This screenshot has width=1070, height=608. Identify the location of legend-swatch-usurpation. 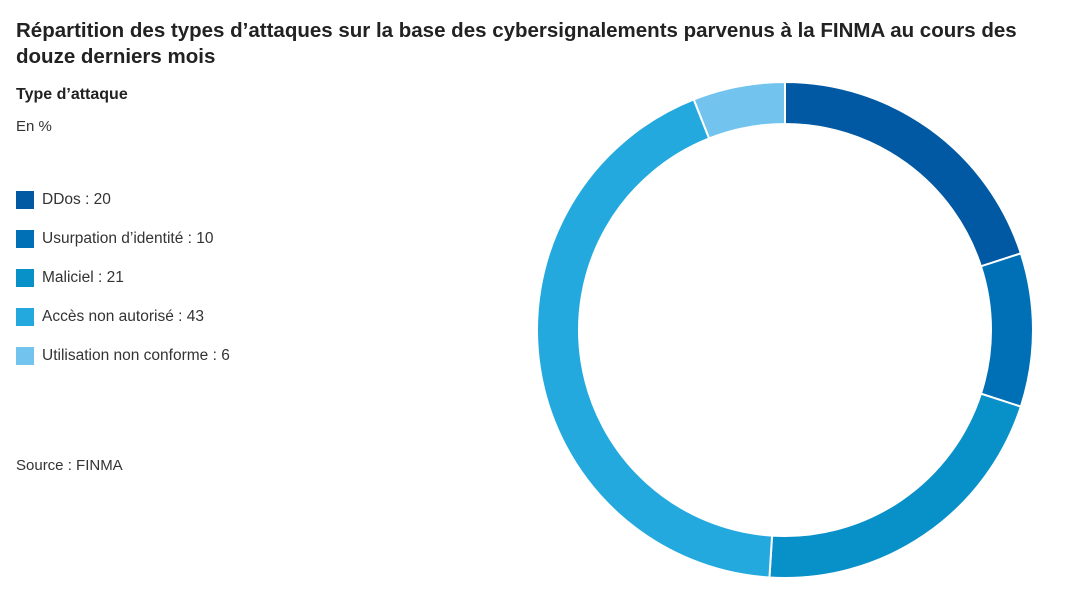
(25, 238).